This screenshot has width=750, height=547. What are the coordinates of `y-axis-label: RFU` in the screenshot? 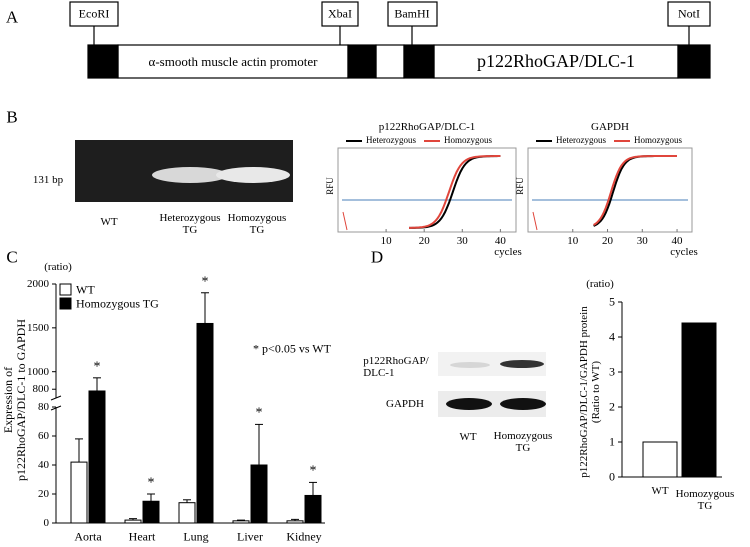 It's located at (520, 186).